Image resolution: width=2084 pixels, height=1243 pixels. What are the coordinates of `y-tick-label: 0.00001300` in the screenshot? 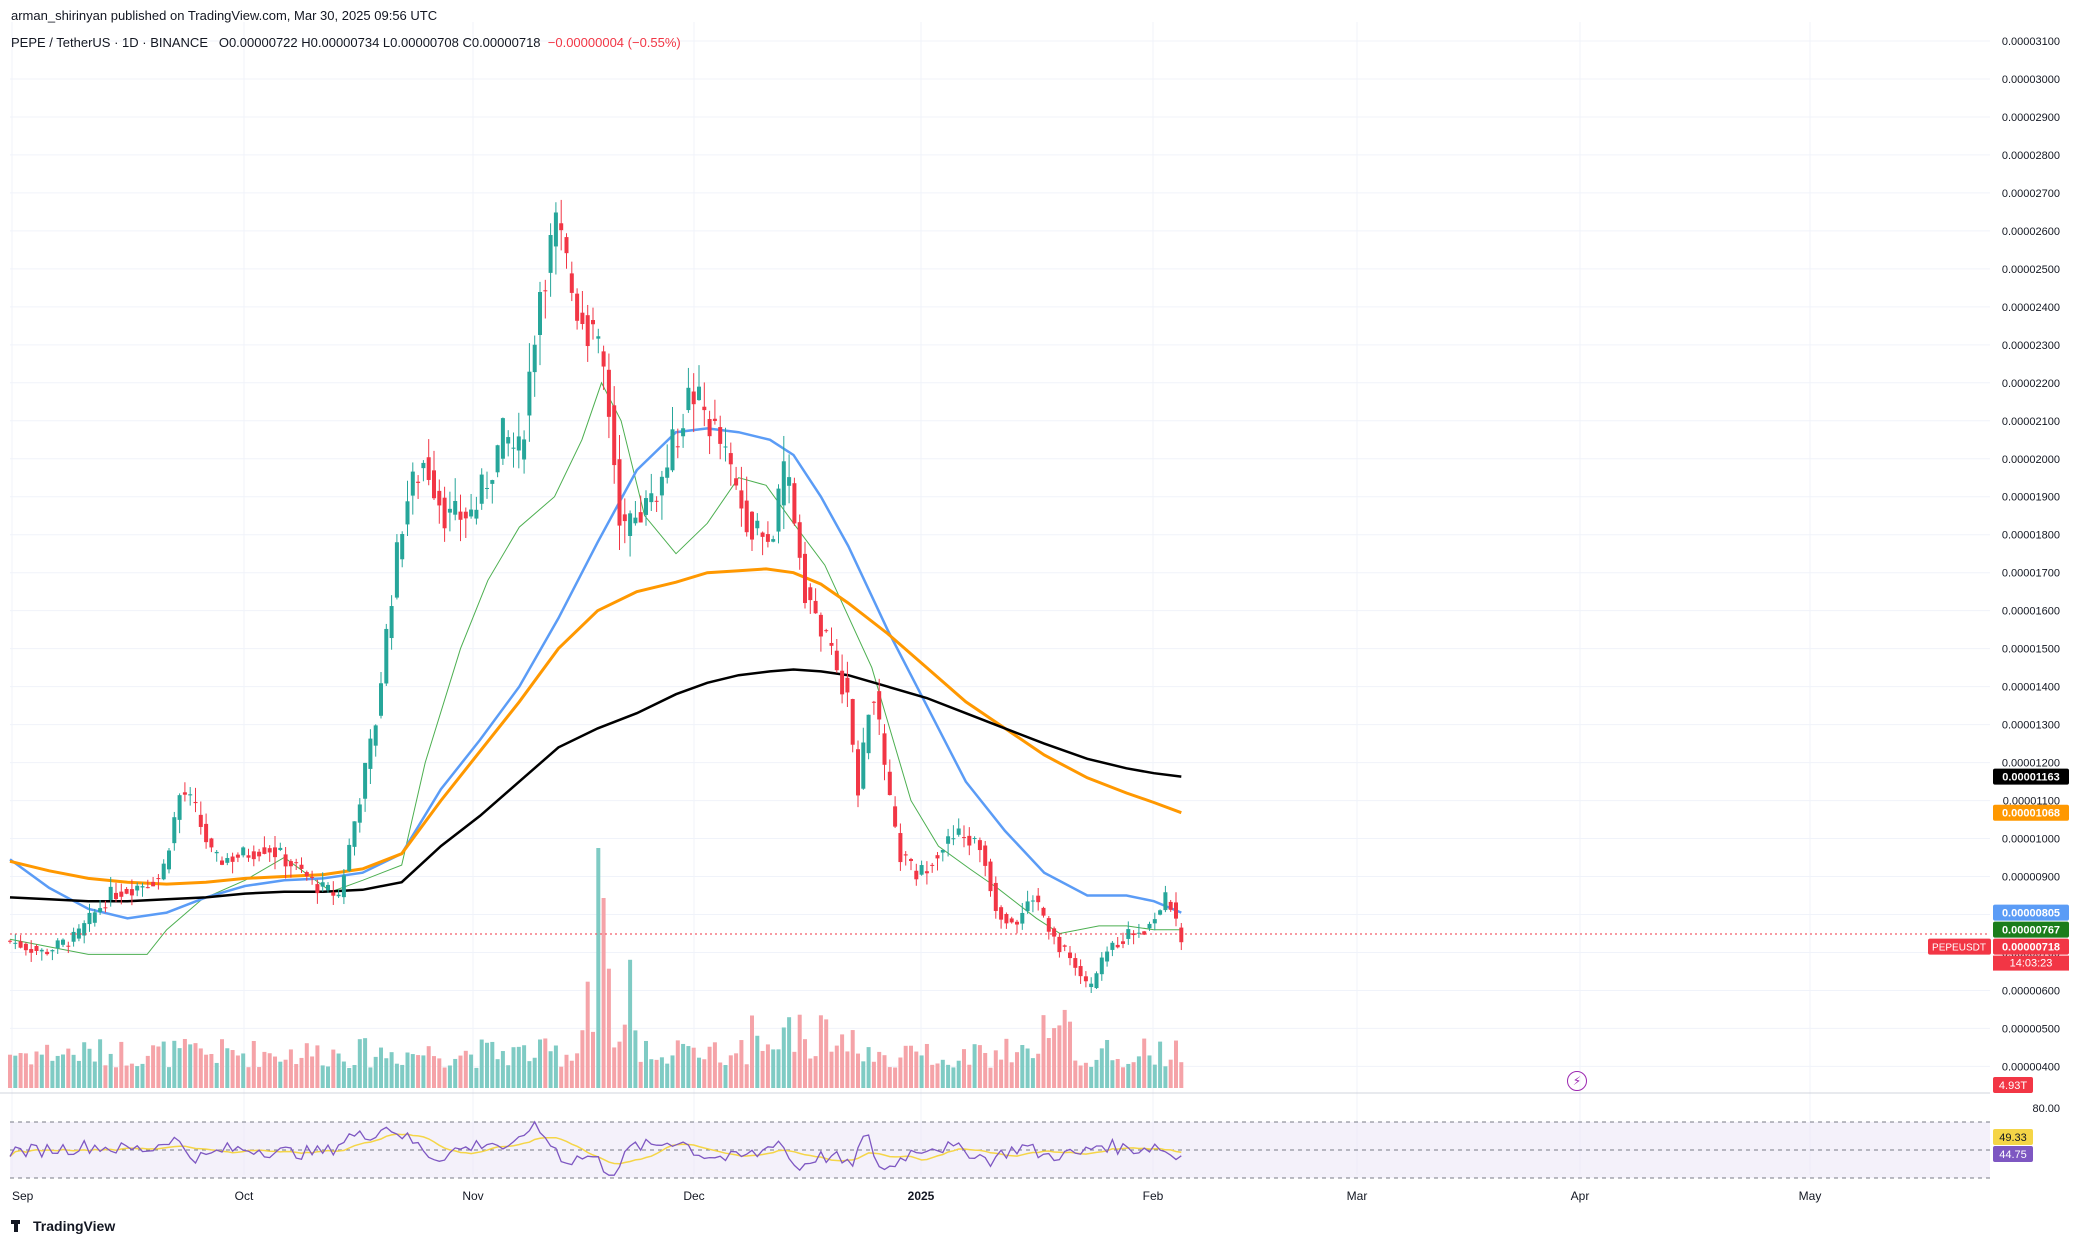 It's located at (2031, 726).